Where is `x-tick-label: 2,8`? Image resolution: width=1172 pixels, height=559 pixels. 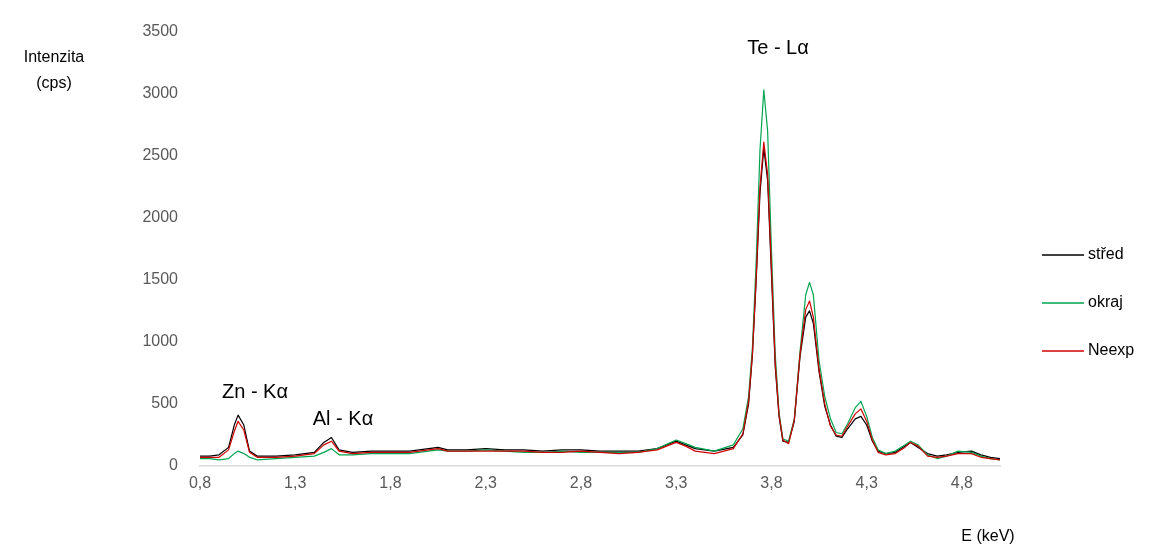
x-tick-label: 2,8 is located at coordinates (581, 483).